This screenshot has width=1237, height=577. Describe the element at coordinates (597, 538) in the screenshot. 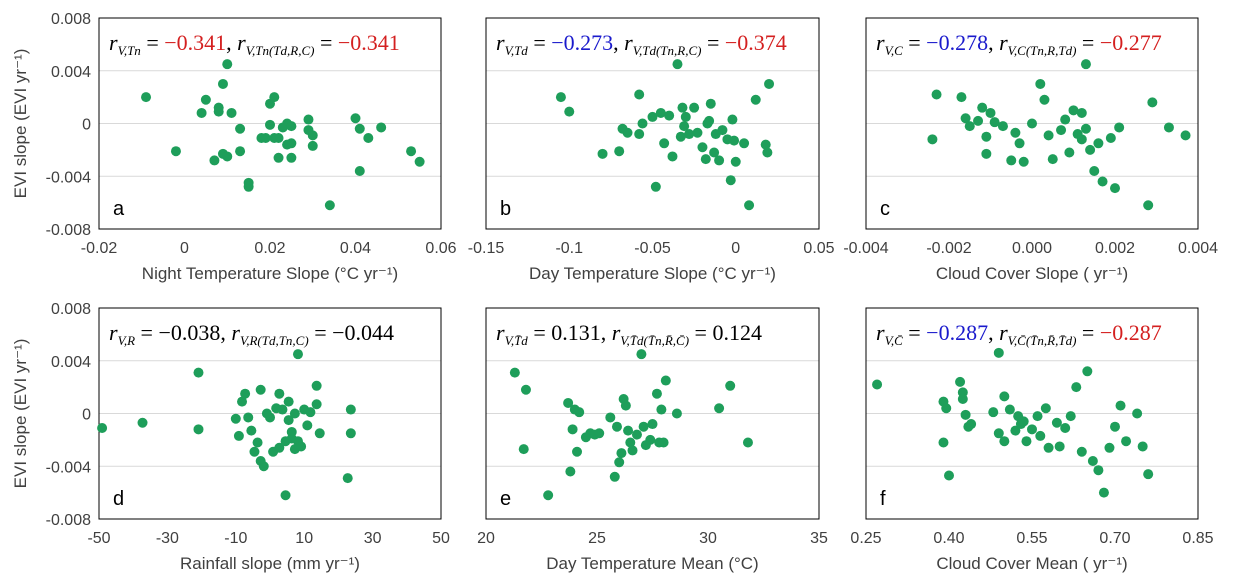

I see `x-tick-label: 25` at that location.